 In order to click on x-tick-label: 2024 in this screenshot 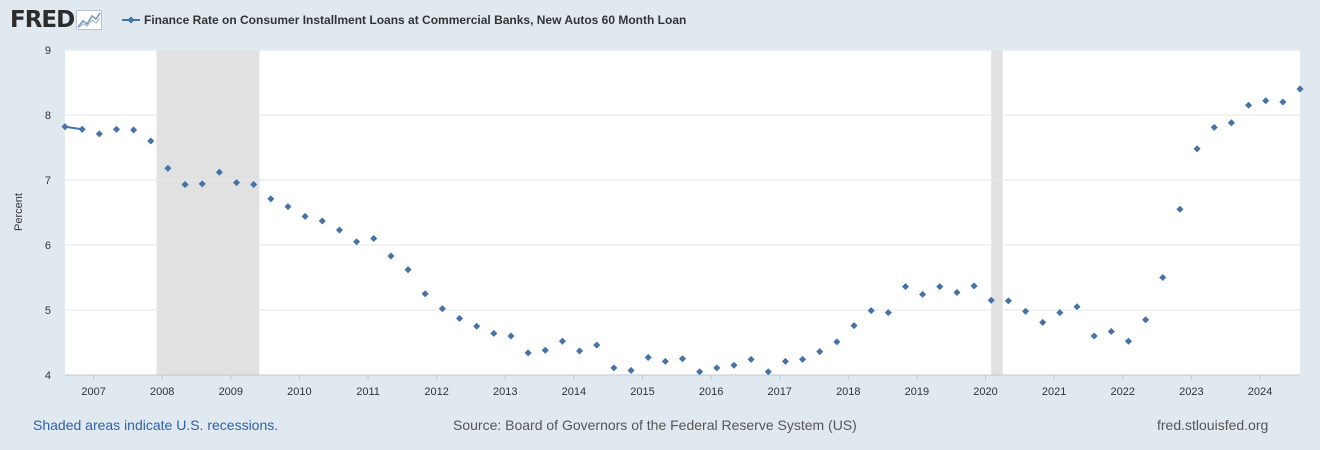, I will do `click(1260, 392)`.